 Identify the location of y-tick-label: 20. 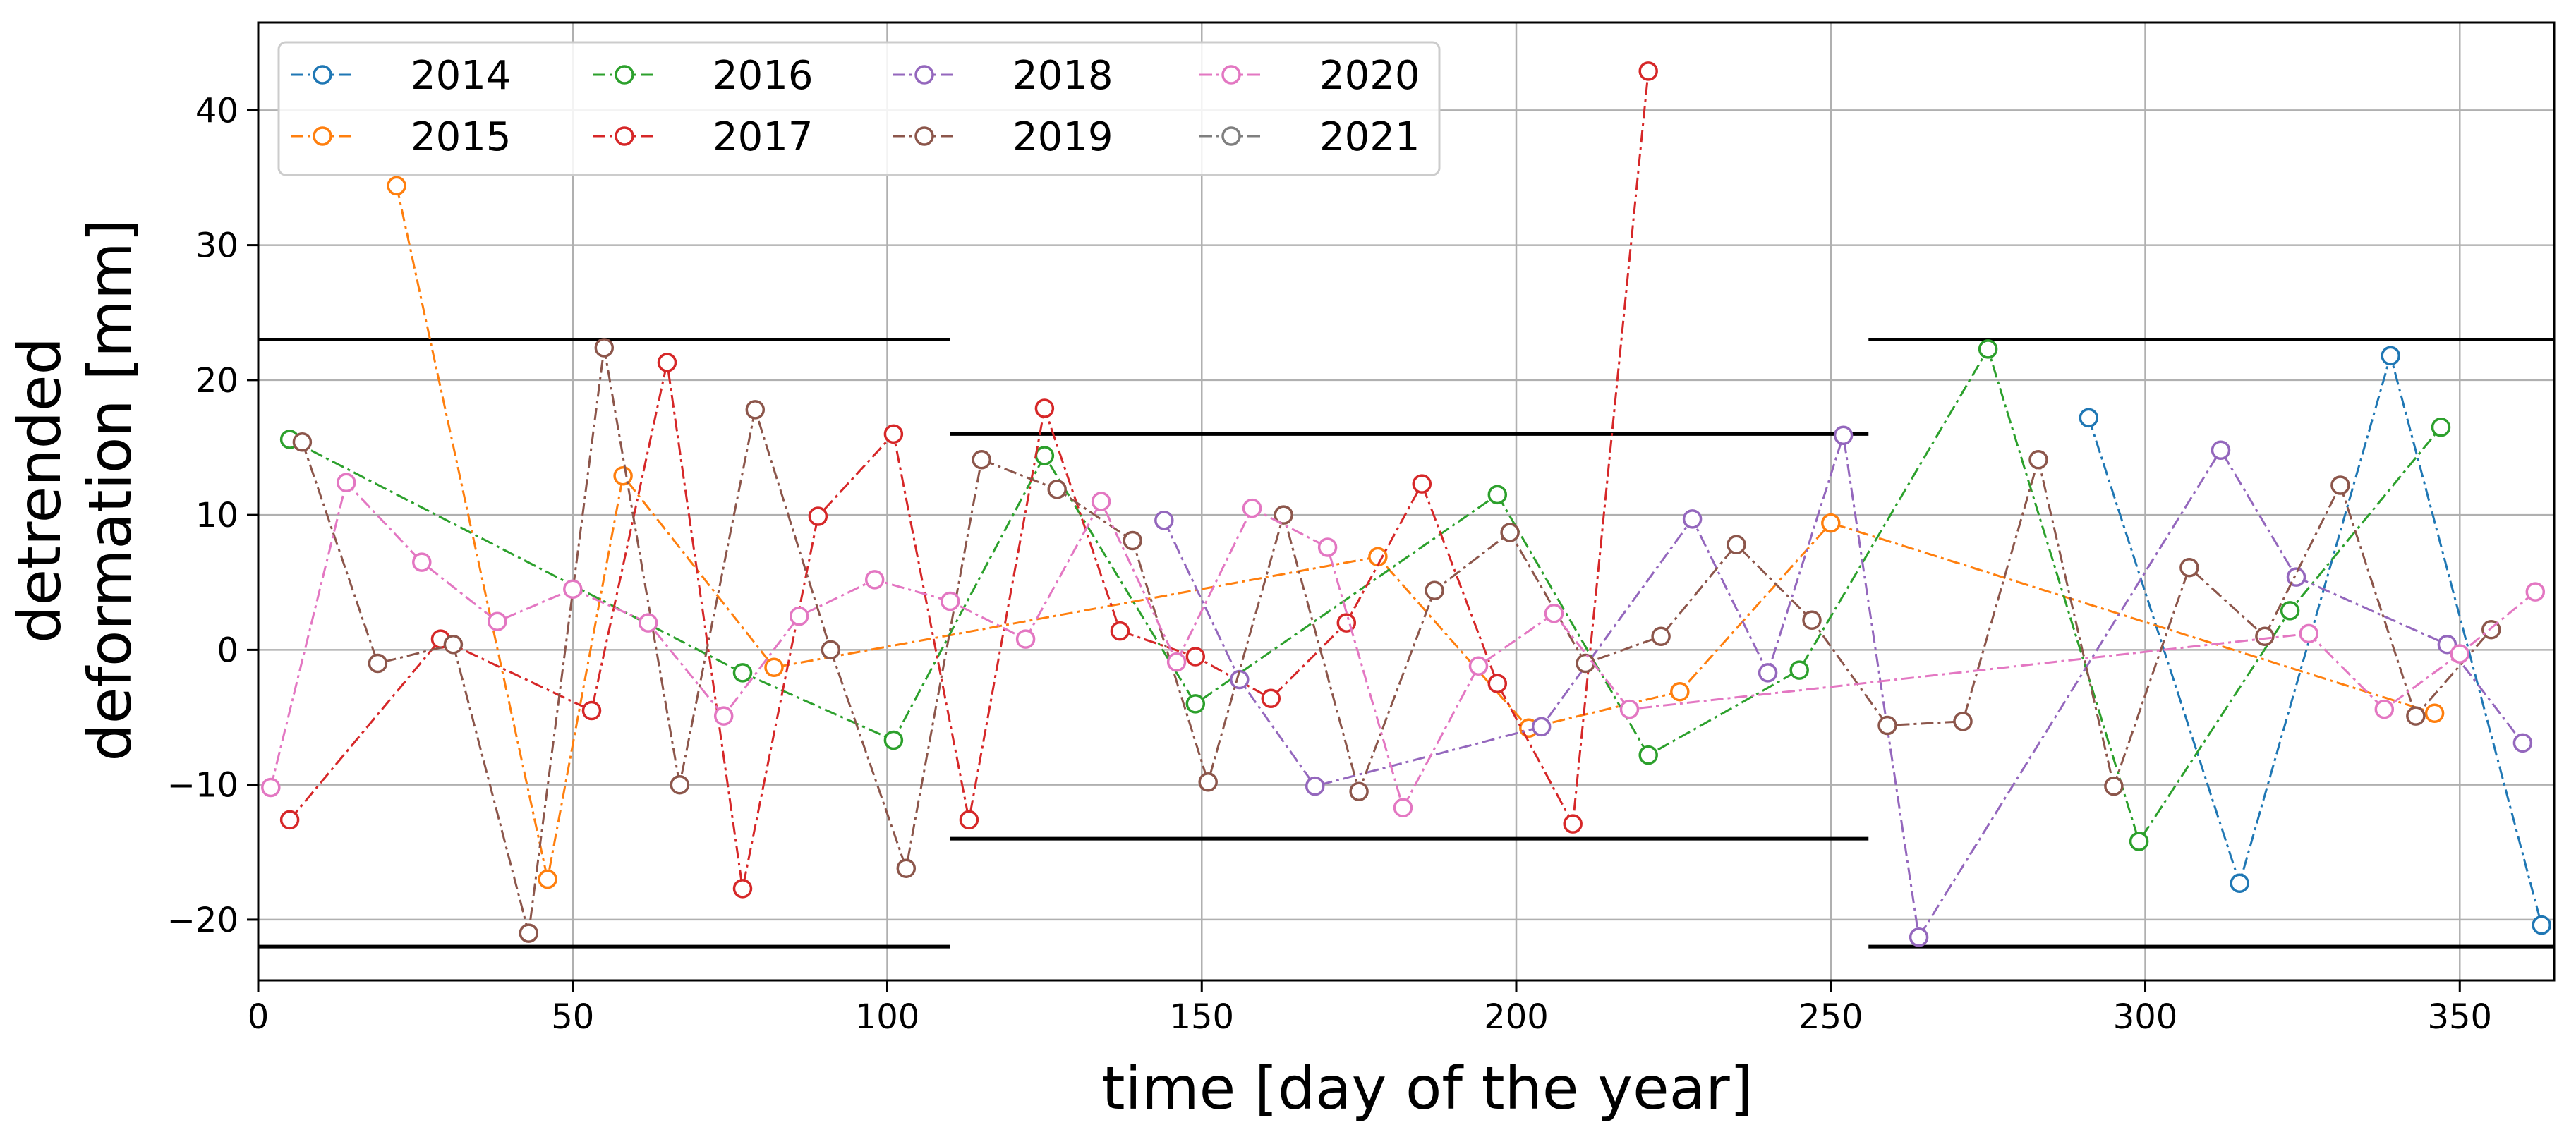
(217, 381).